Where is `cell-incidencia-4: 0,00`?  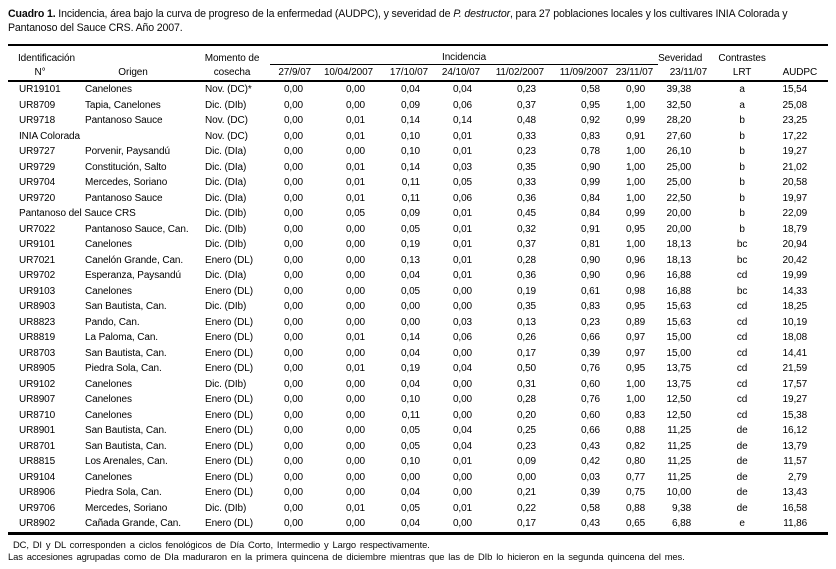 cell-incidencia-4: 0,00 is located at coordinates (462, 384).